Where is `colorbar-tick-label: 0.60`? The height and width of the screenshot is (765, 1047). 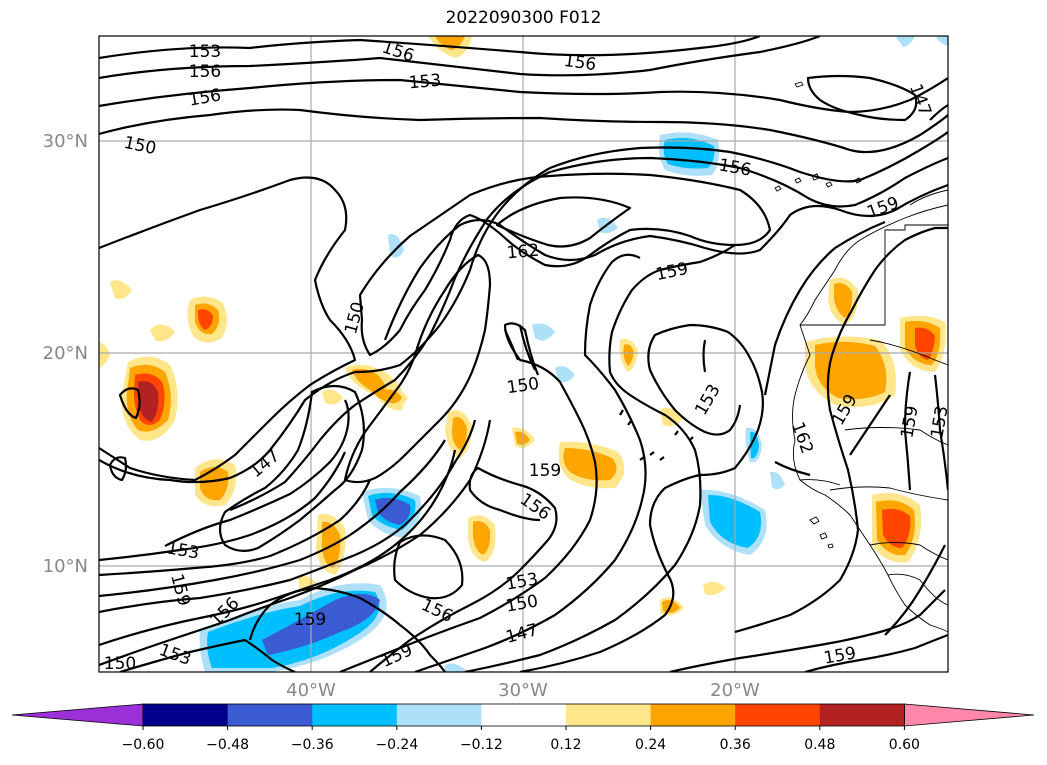 colorbar-tick-label: 0.60 is located at coordinates (904, 745).